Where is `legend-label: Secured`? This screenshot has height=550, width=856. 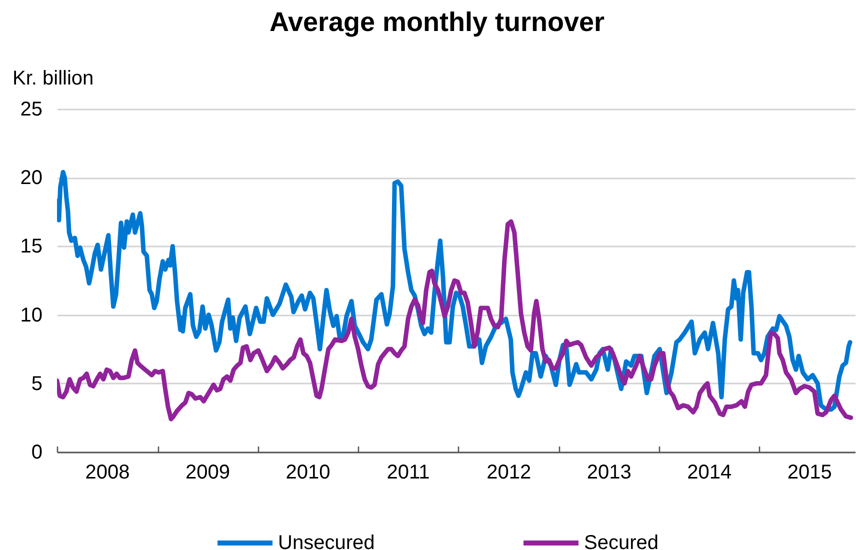
legend-label: Secured is located at coordinates (621, 541).